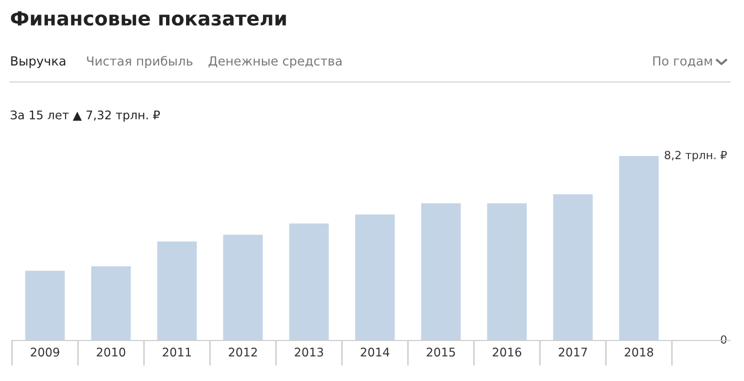 Image resolution: width=744 pixels, height=381 pixels. I want to click on chart-subtitle: За 15 лет ▲ 7,32 трлн. ₽, so click(85, 116).